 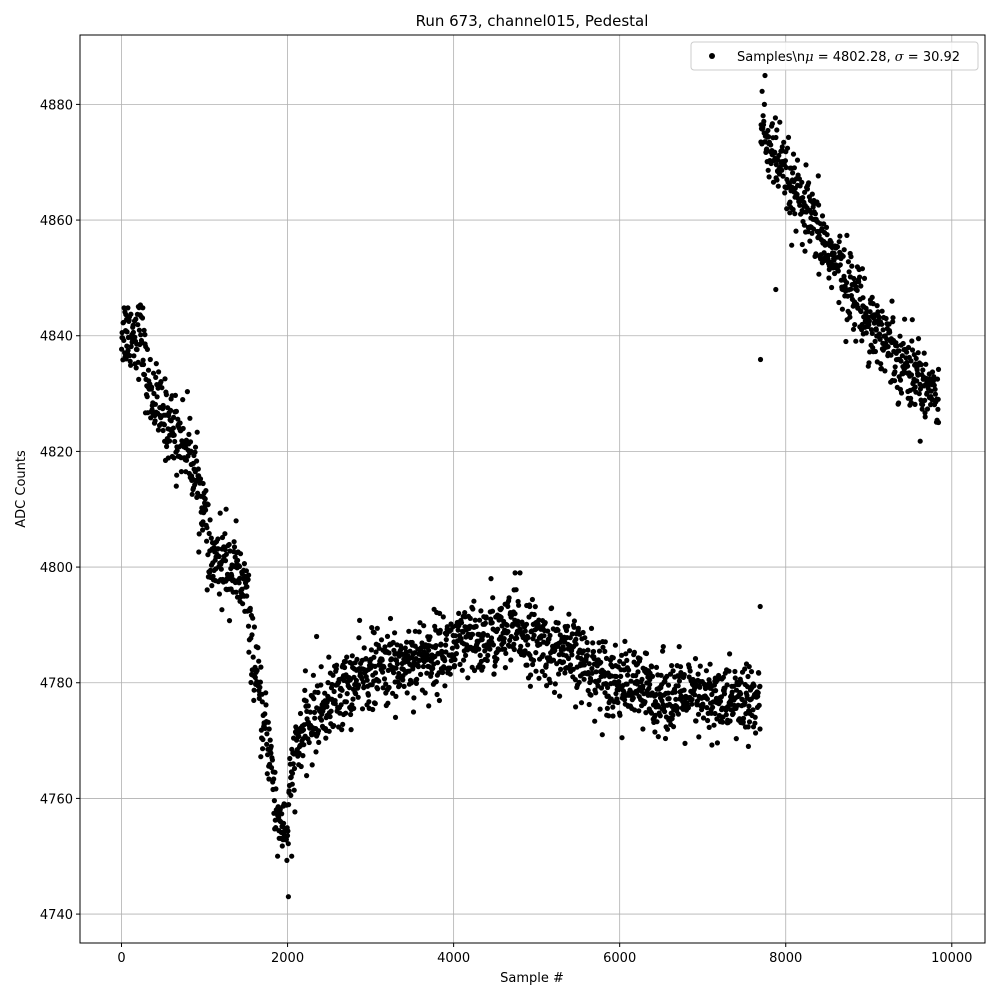 What do you see at coordinates (21, 489) in the screenshot?
I see `y-axis-label: ADC Counts` at bounding box center [21, 489].